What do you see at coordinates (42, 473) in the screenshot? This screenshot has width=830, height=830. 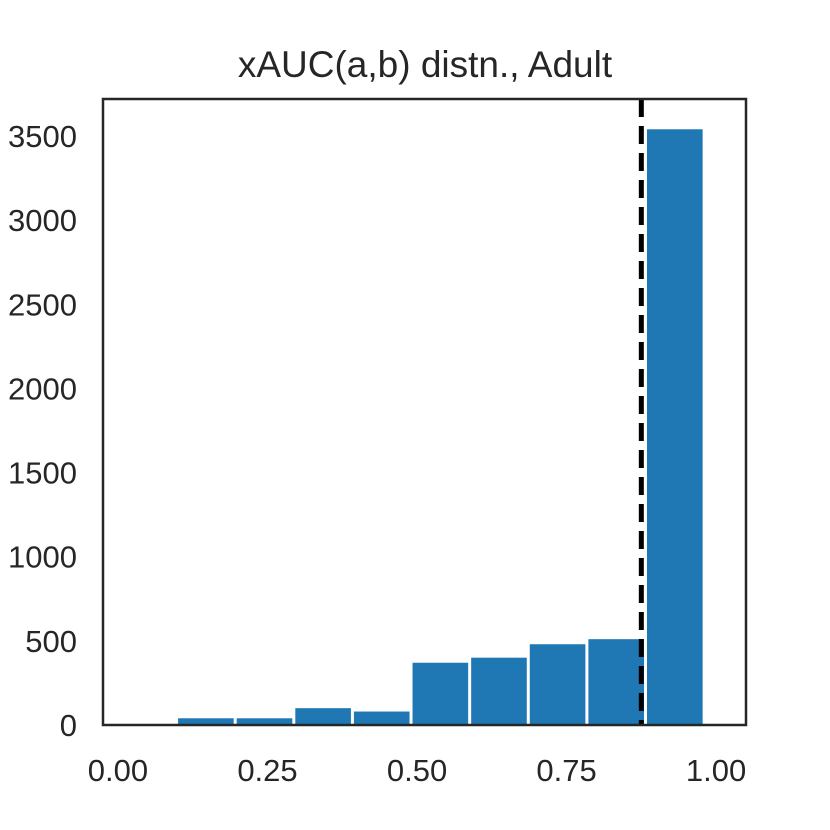 I see `y-tick-label: 1500` at bounding box center [42, 473].